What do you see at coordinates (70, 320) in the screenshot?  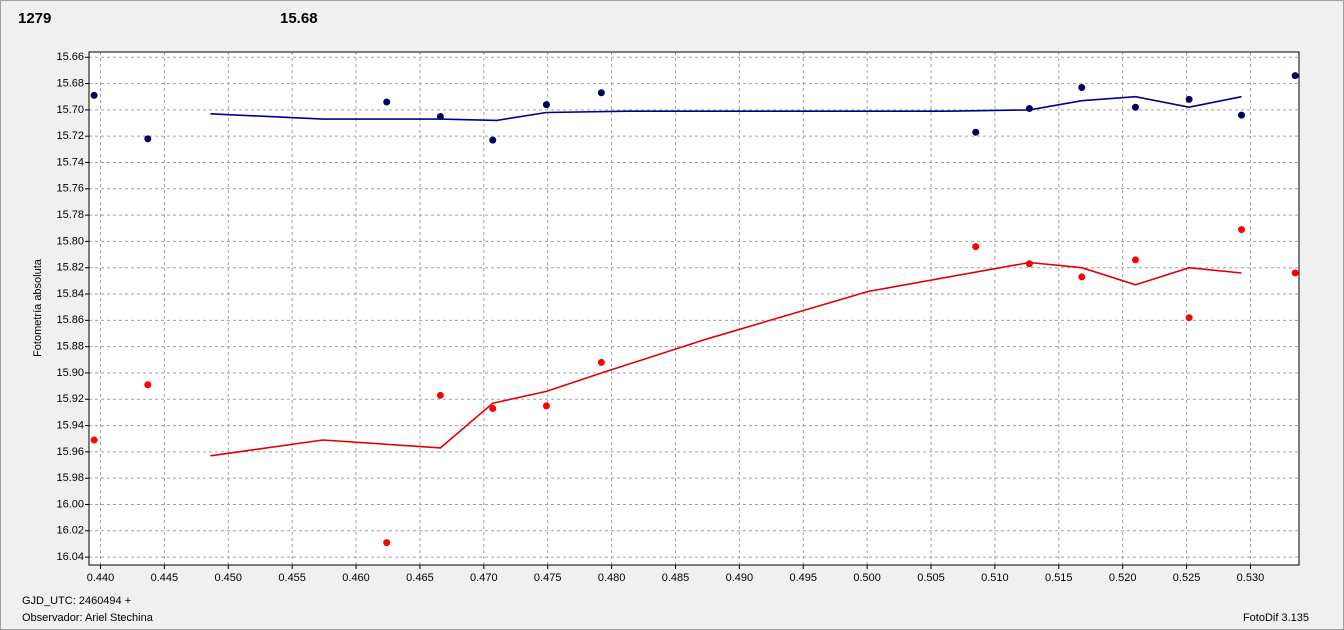 I see `y-tick-label: 15.86` at bounding box center [70, 320].